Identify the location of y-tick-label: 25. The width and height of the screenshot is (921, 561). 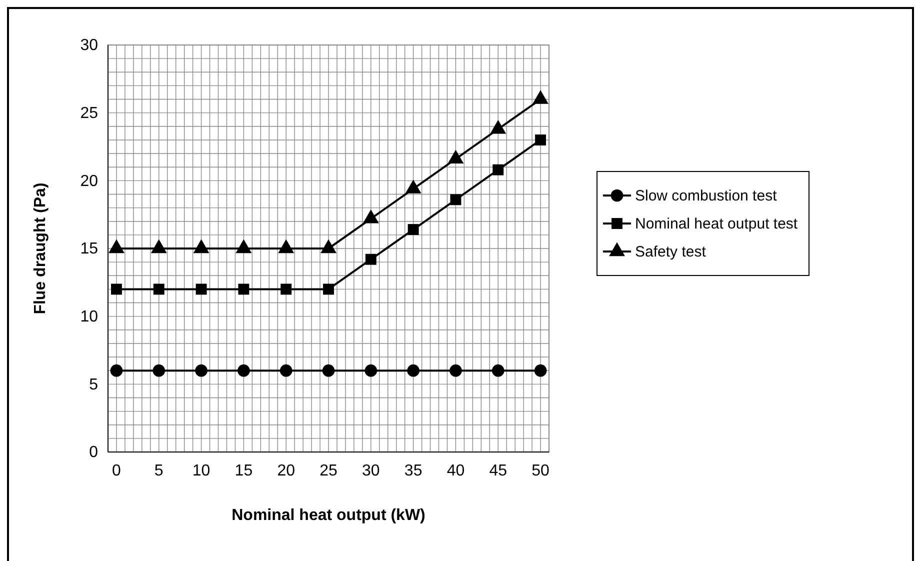
(89, 113).